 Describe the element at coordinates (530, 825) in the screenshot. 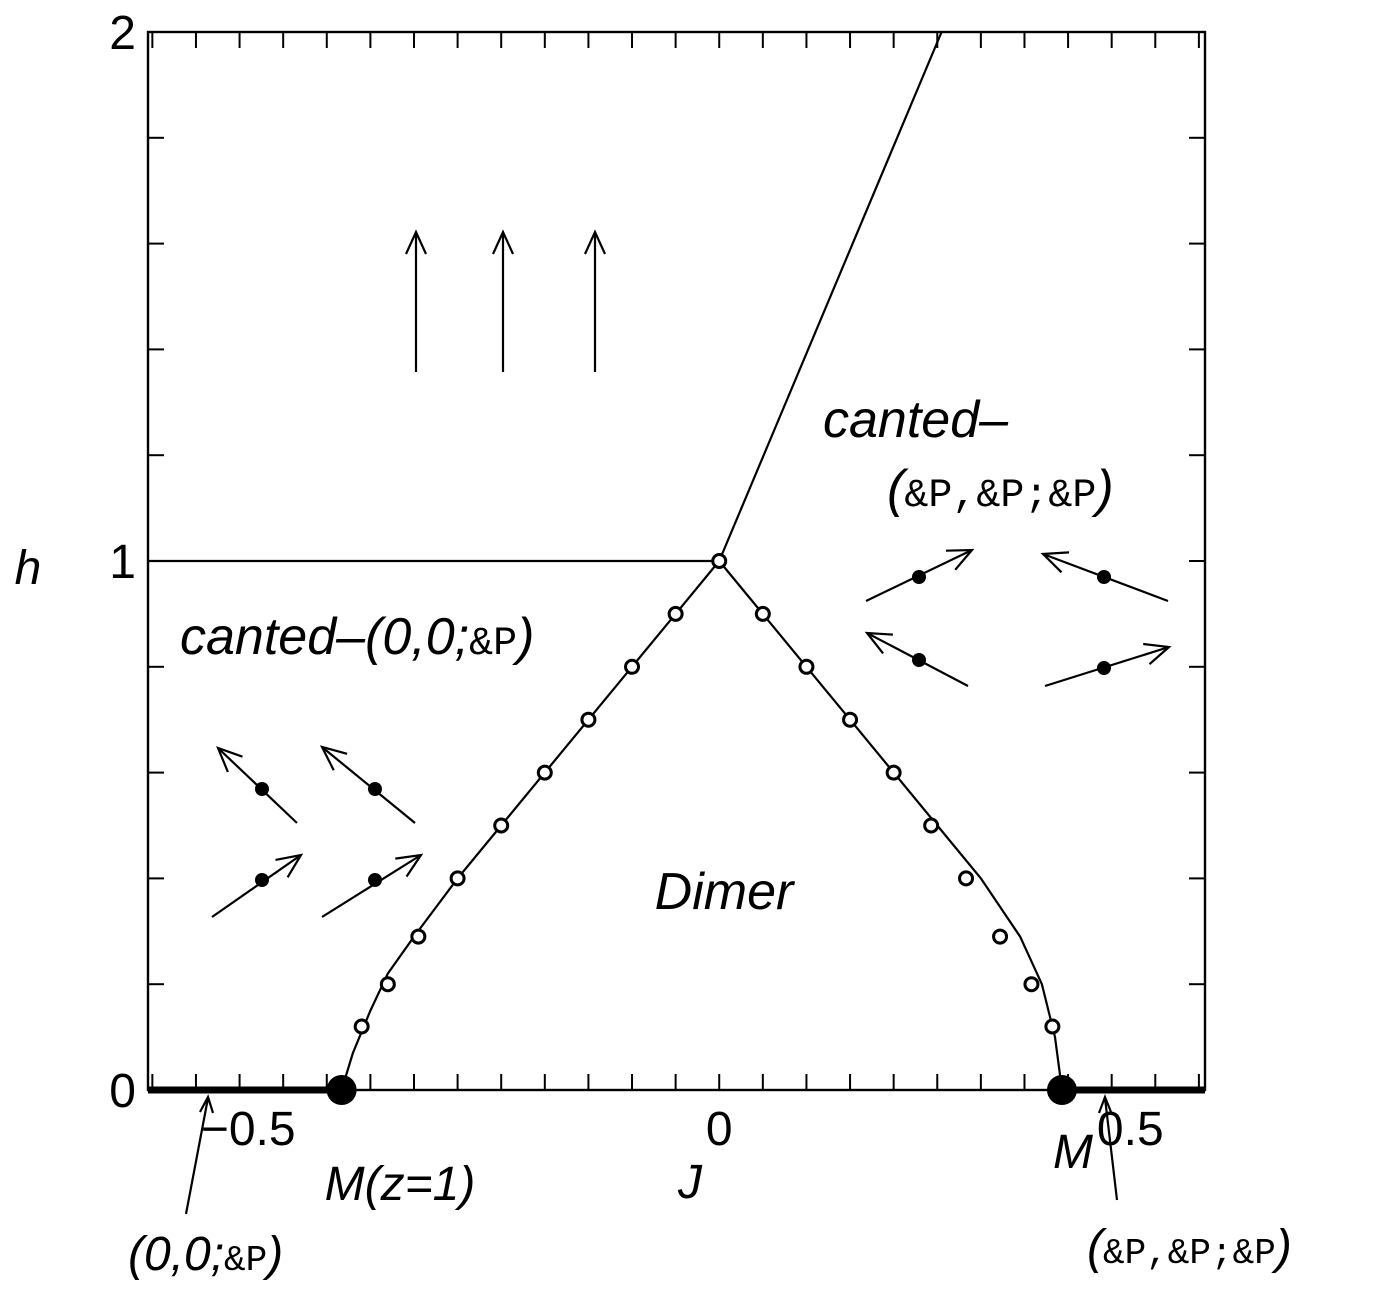

I see `boundary-left-dimer-boundary` at that location.